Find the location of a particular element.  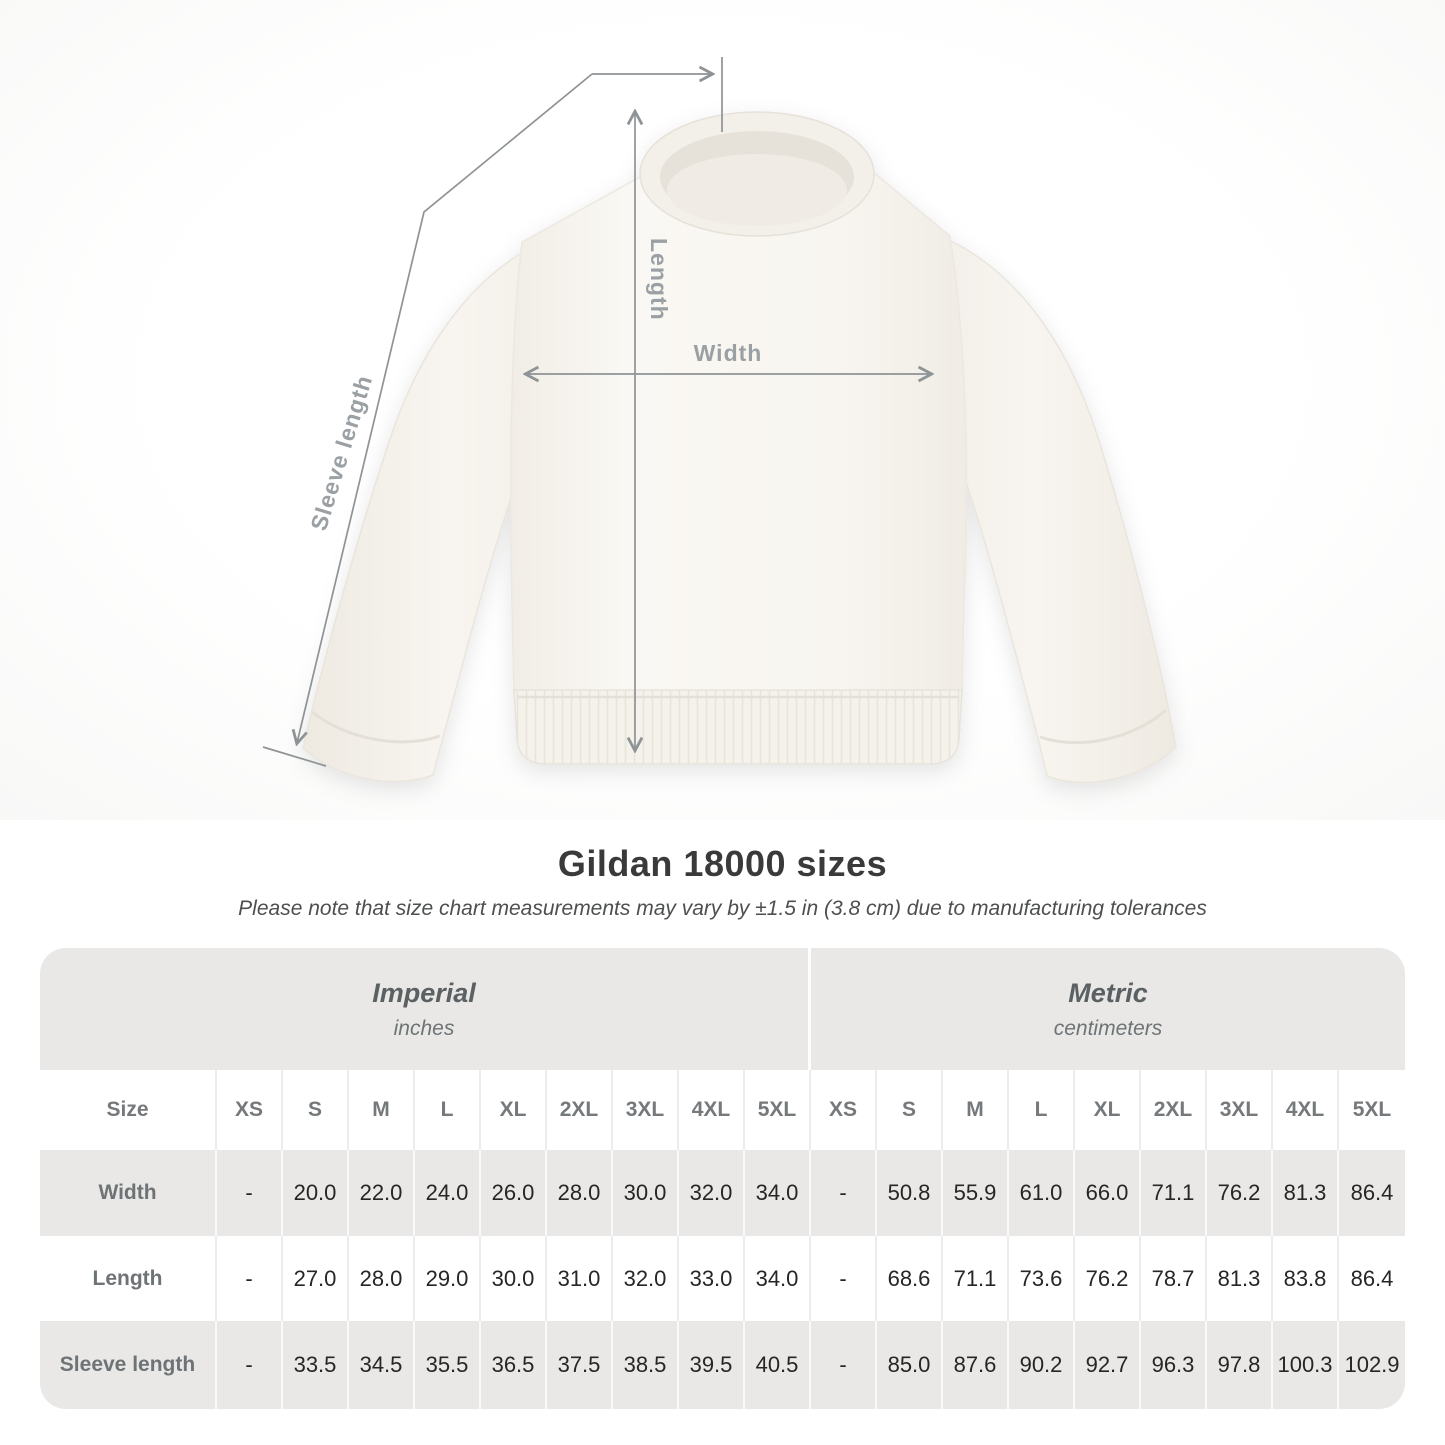

collar-inner-front is located at coordinates (757, 190).